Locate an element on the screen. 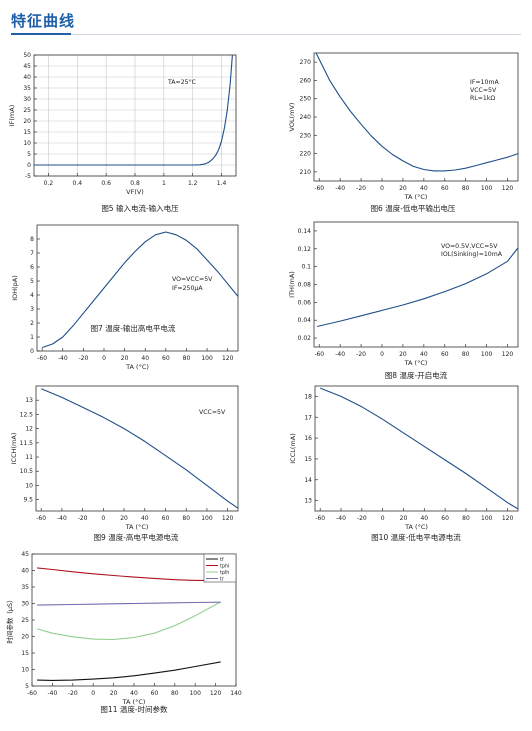 This screenshot has width=532, height=731. annotation-text: VO=0.5V,VCC=5V is located at coordinates (469, 246).